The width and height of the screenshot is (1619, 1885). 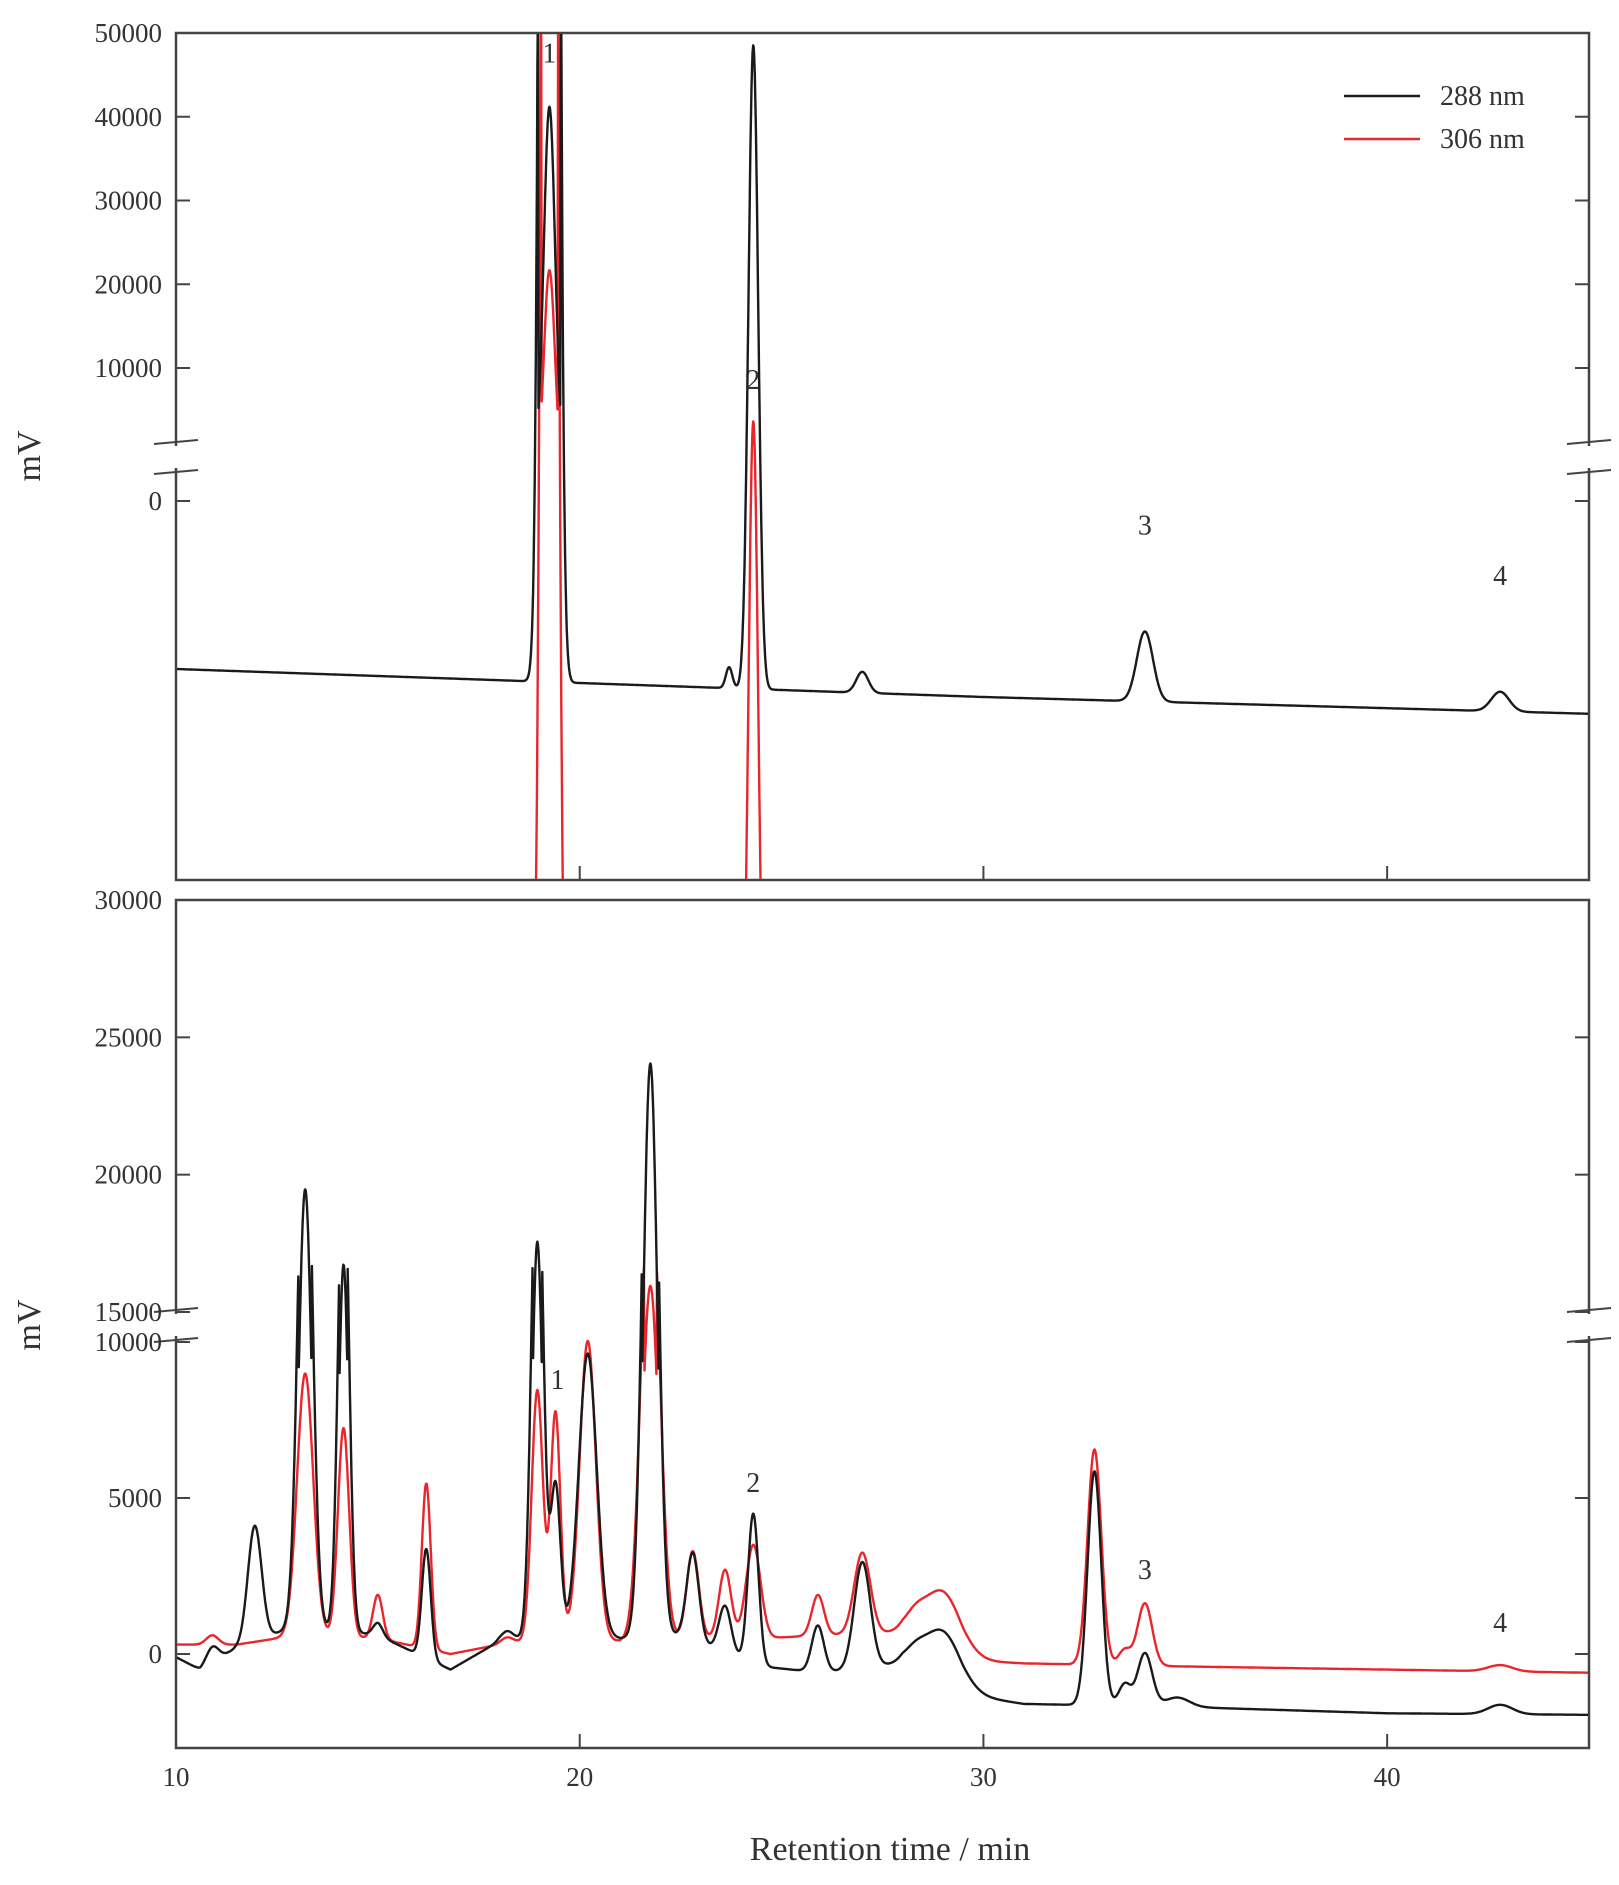 What do you see at coordinates (890, 1849) in the screenshot?
I see `x-axis-title: Retention time / min` at bounding box center [890, 1849].